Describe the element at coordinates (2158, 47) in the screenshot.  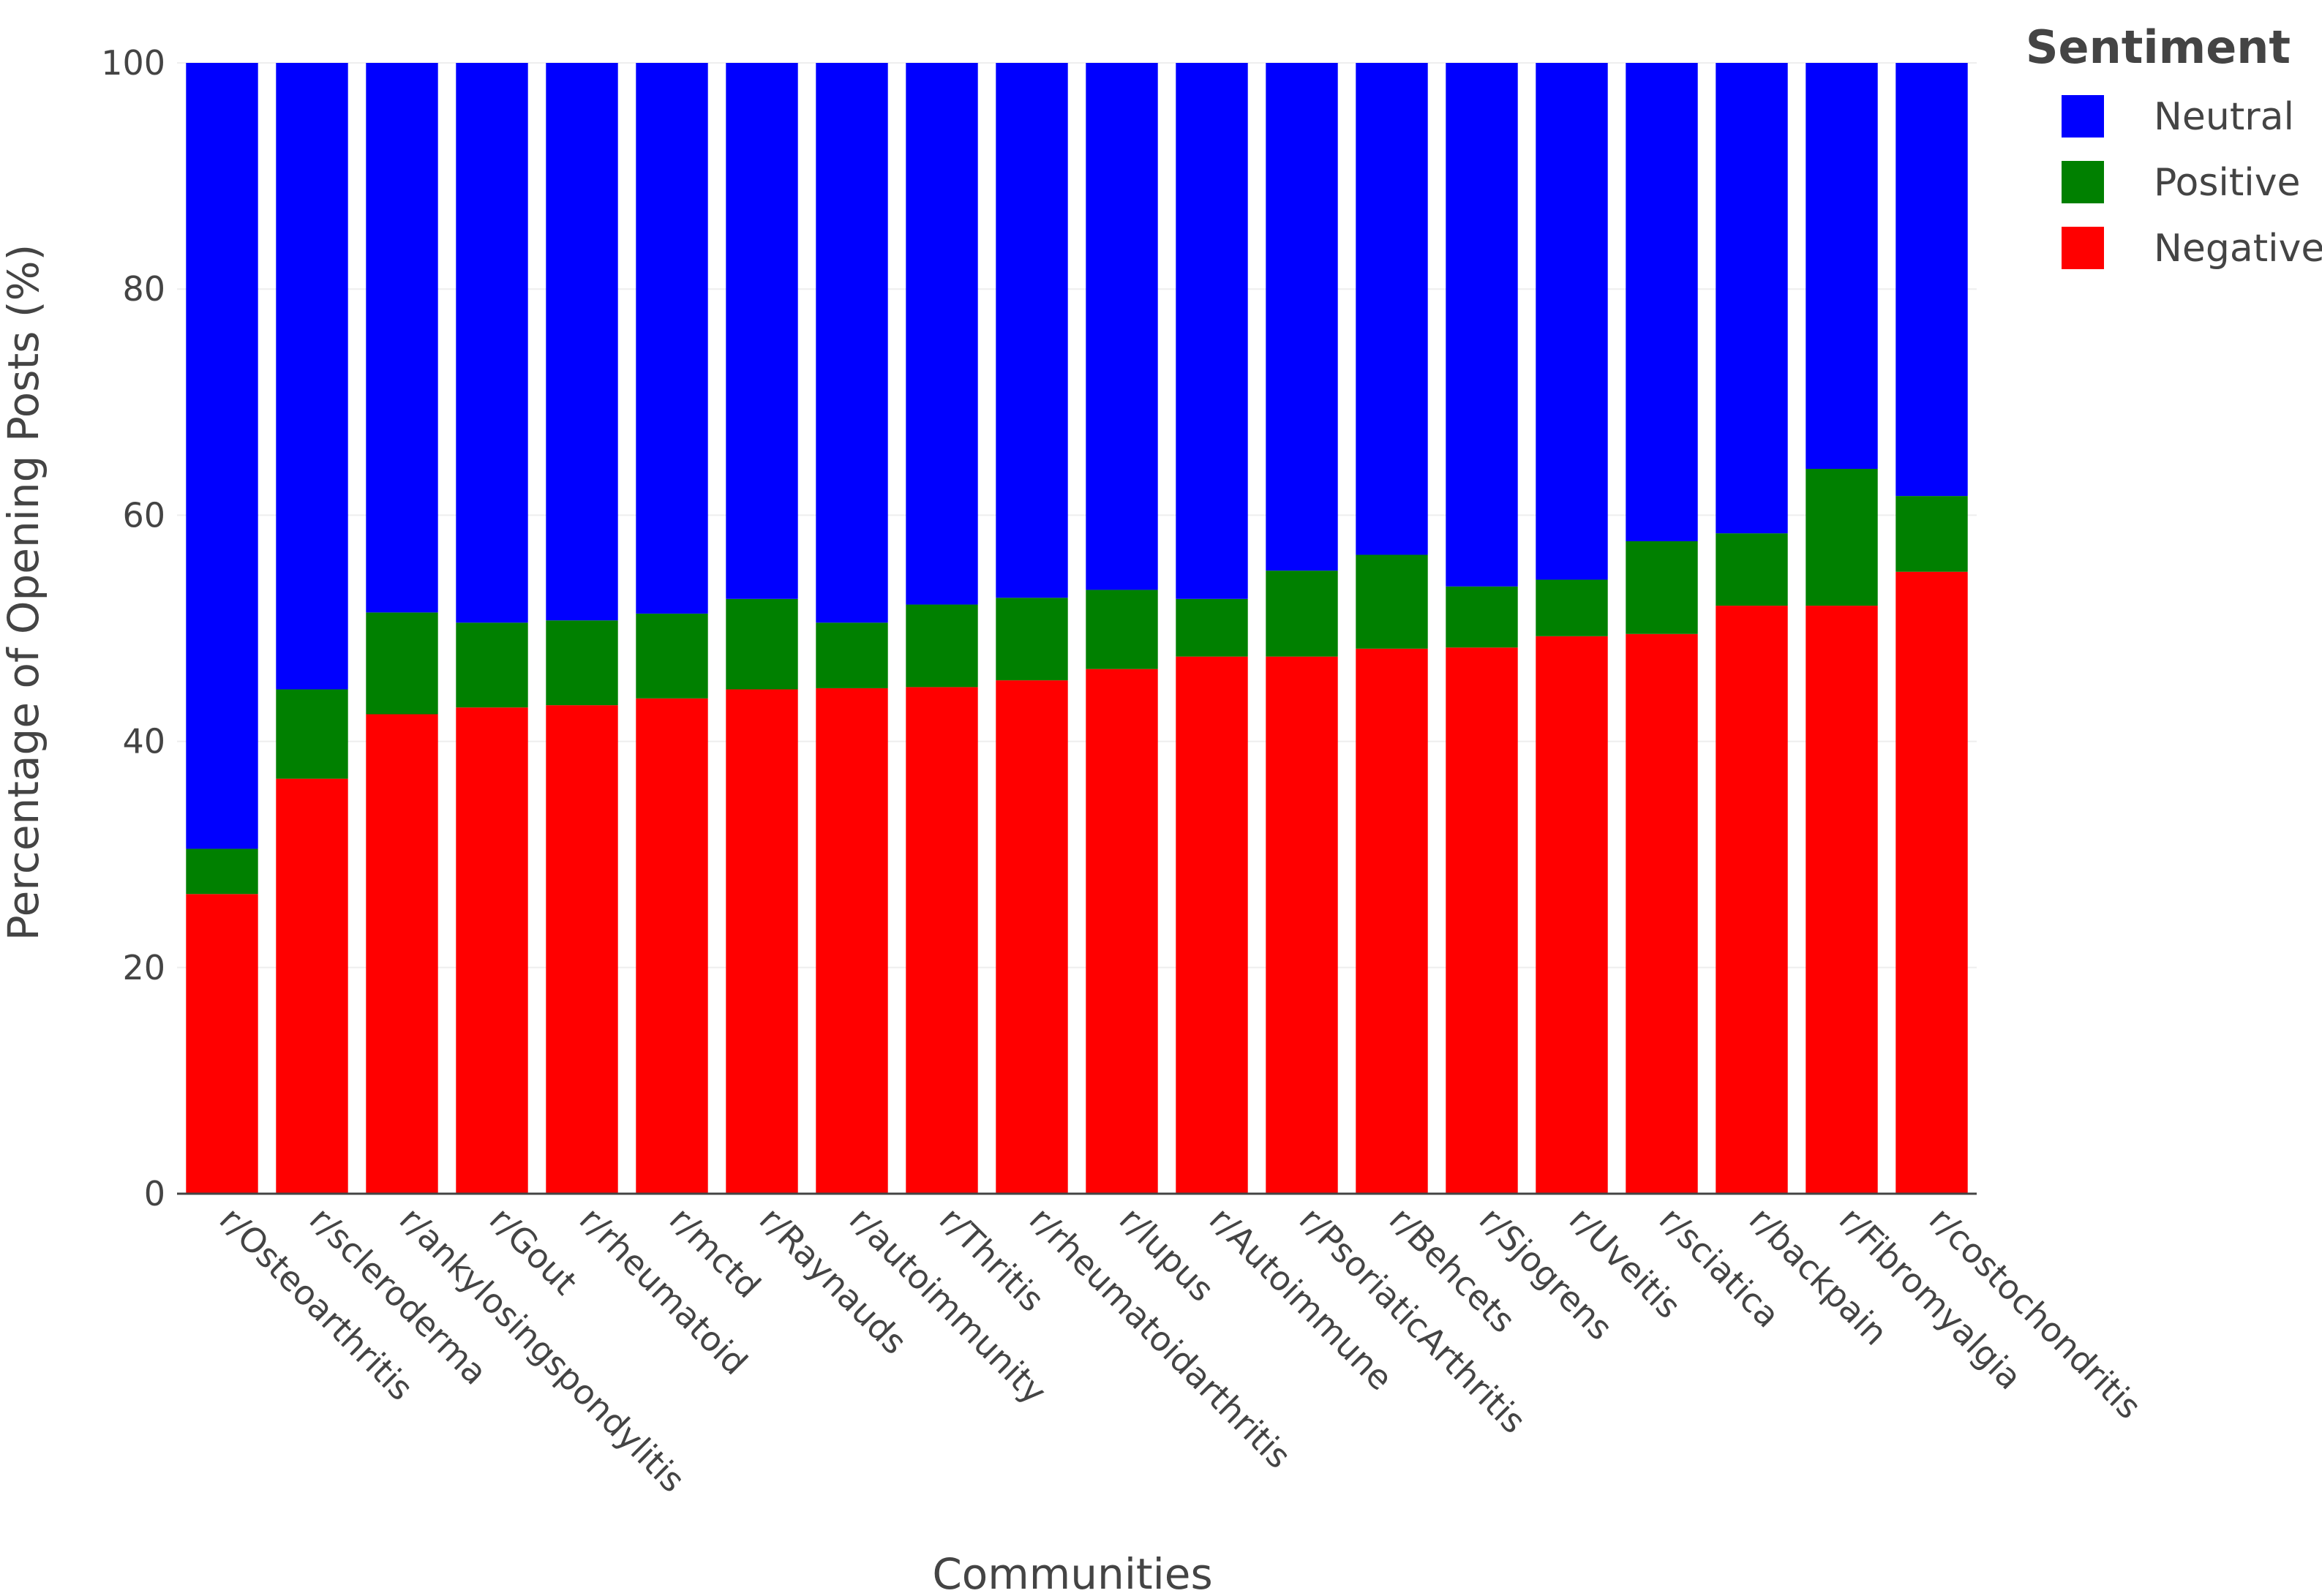
I see `legend-title: Sentiment` at that location.